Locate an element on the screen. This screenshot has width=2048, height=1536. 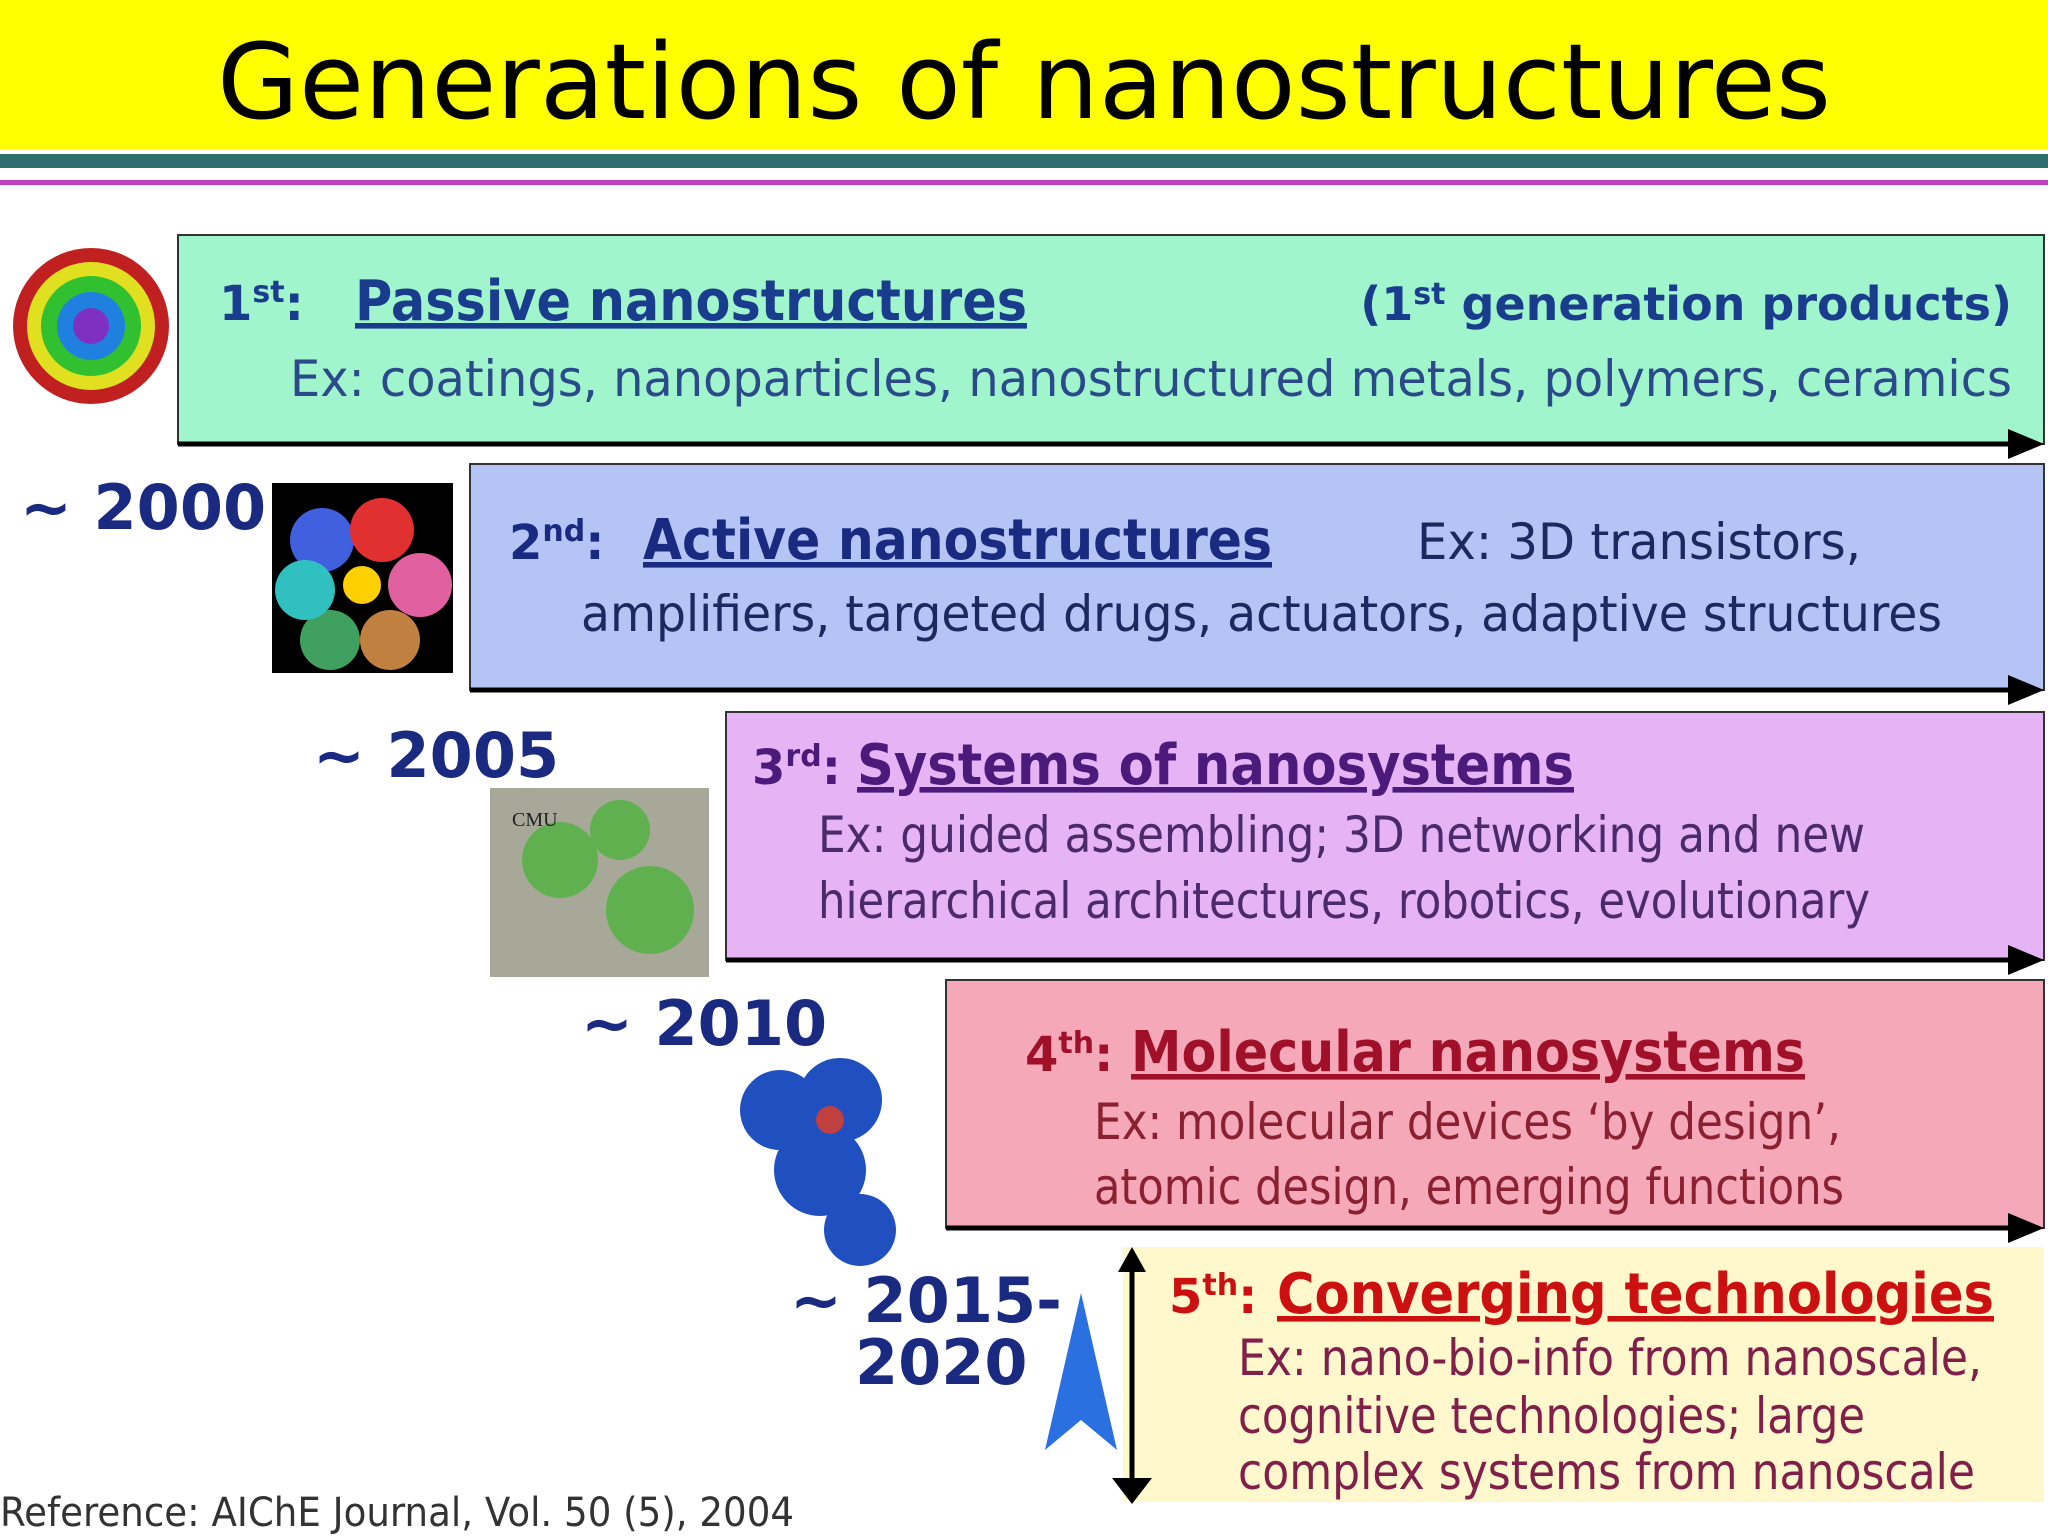
ordinal: 1st: is located at coordinates (261, 303).